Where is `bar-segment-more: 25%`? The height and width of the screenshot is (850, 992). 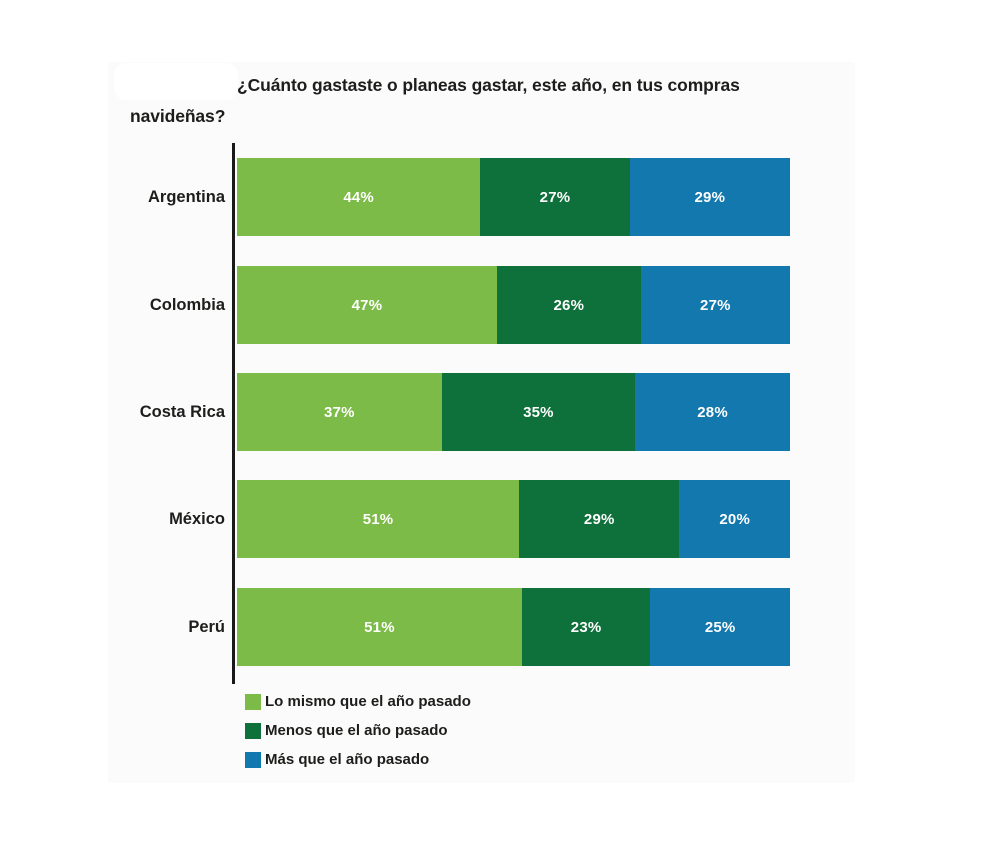
bar-segment-more: 25% is located at coordinates (720, 627).